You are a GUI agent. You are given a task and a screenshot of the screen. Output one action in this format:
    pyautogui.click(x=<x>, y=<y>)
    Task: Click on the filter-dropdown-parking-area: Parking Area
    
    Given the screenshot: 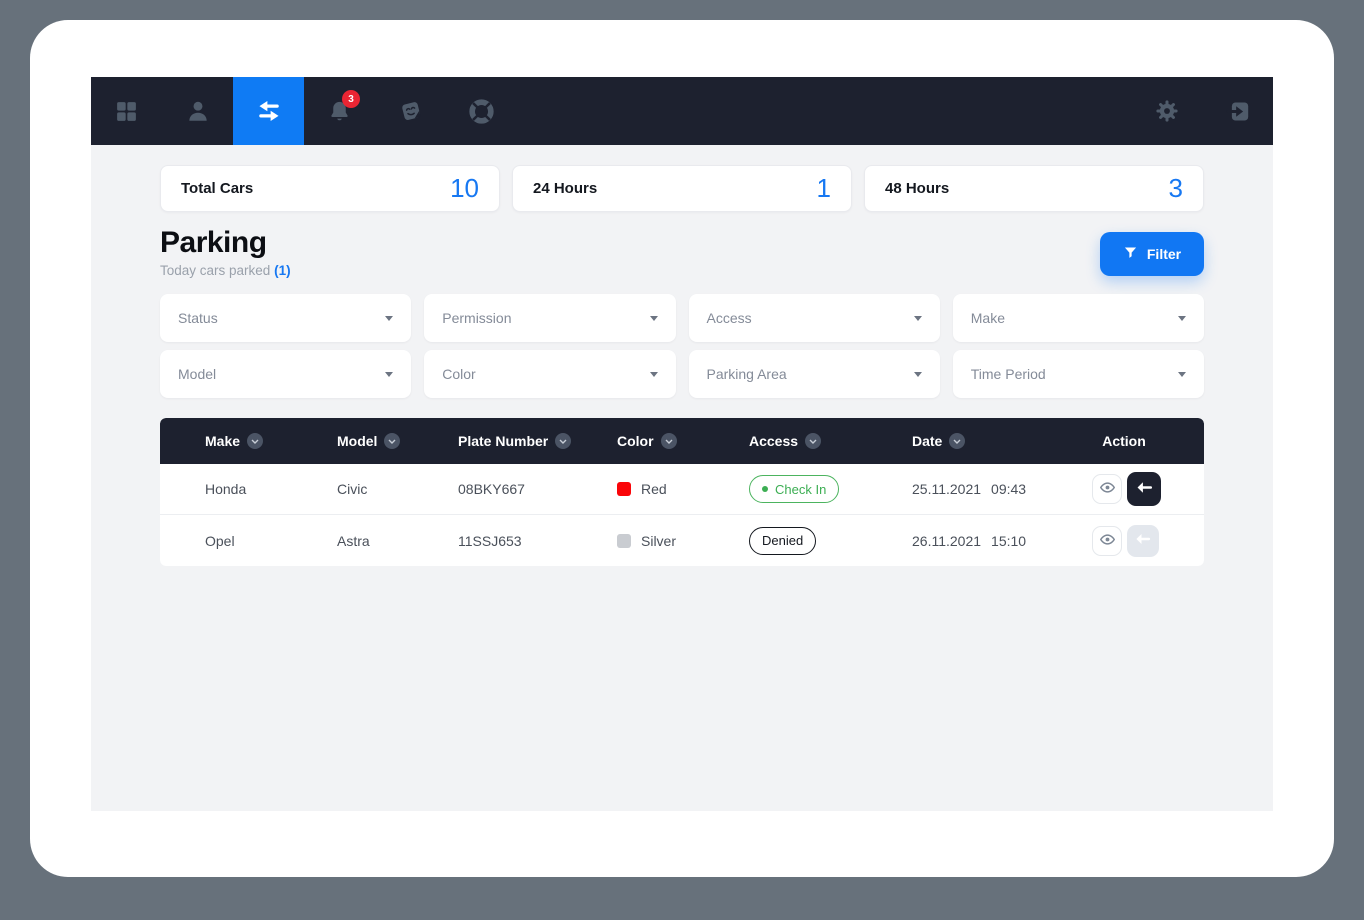 What is the action you would take?
    pyautogui.click(x=814, y=374)
    